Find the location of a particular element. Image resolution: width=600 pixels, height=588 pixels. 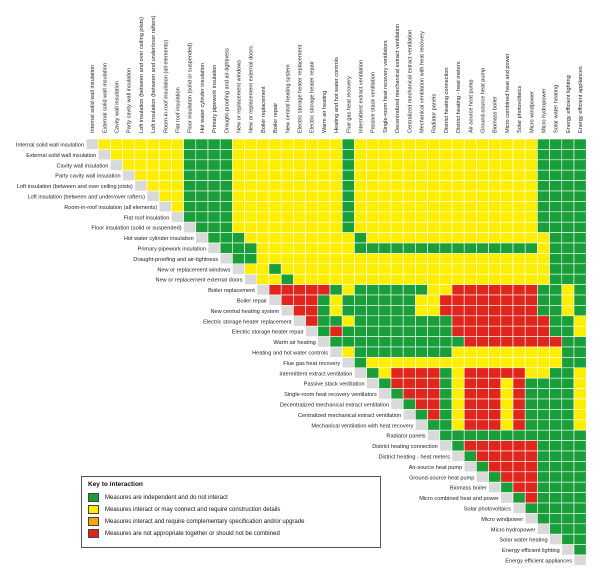

row-label-passive-stack-ventilation: Passive stack ventilation is located at coordinates (334, 385).